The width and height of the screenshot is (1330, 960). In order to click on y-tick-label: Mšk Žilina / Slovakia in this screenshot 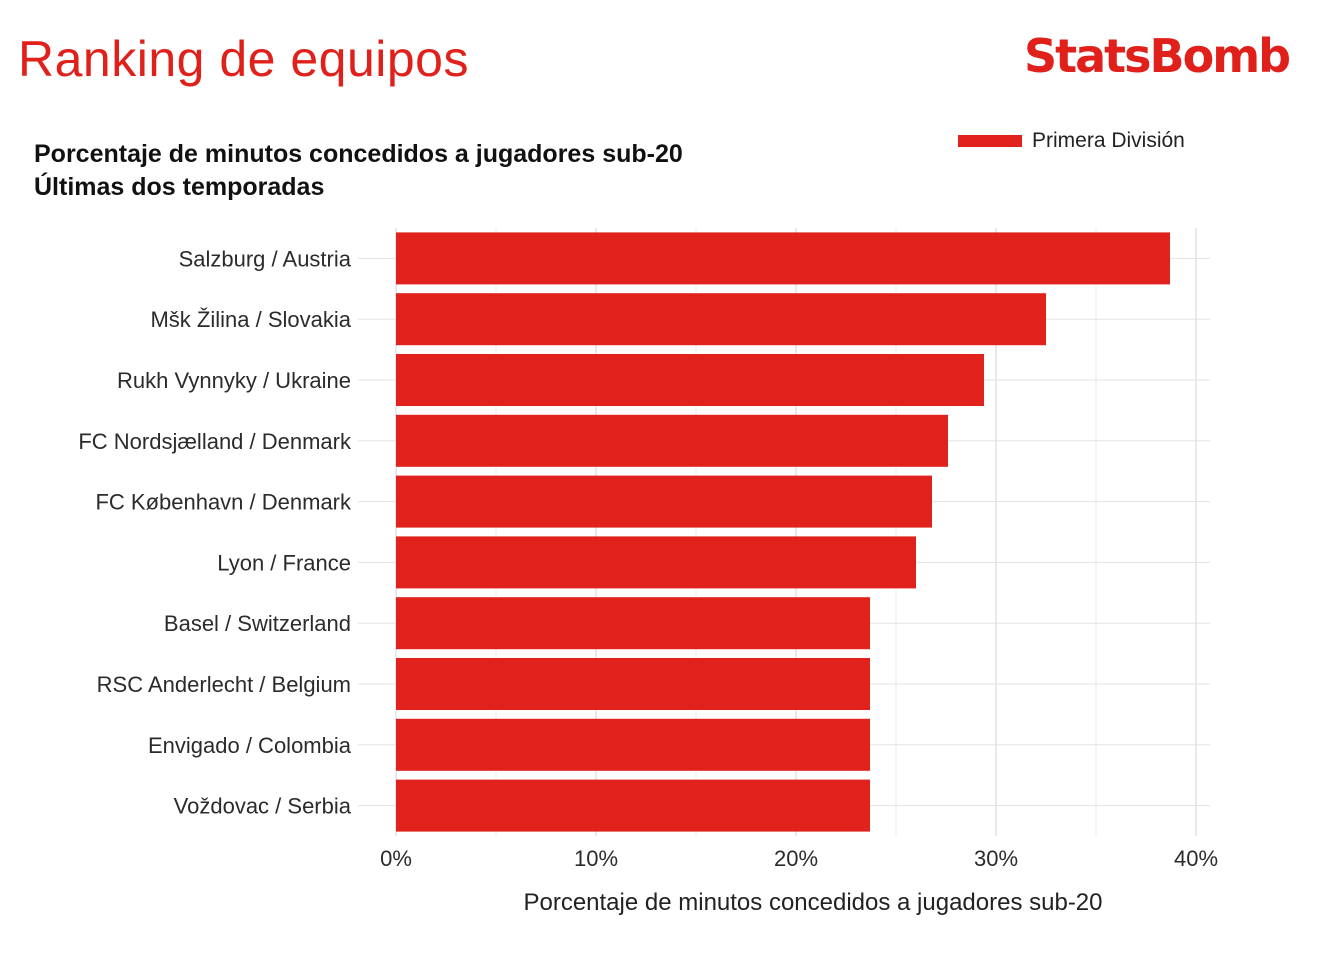, I will do `click(250, 319)`.